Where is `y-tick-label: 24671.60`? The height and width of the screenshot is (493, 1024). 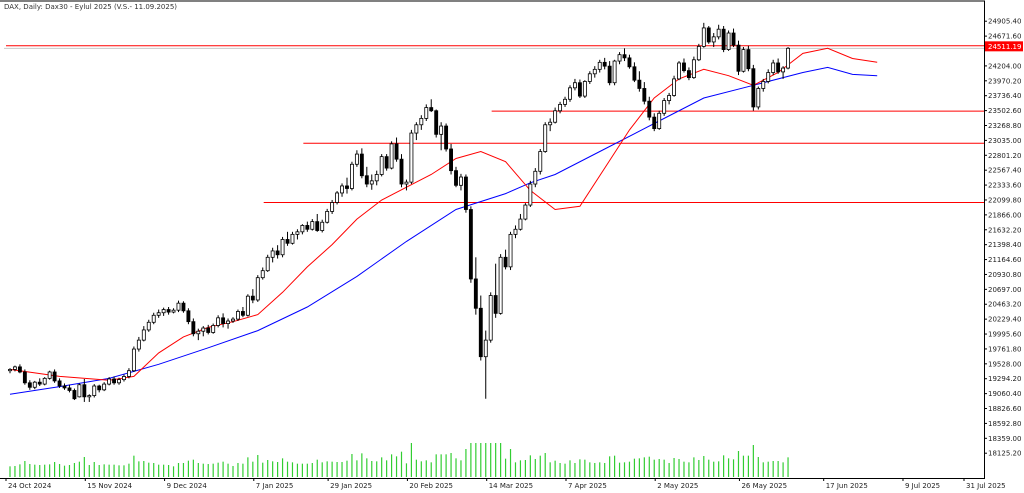 y-tick-label: 24671.60 is located at coordinates (1004, 37).